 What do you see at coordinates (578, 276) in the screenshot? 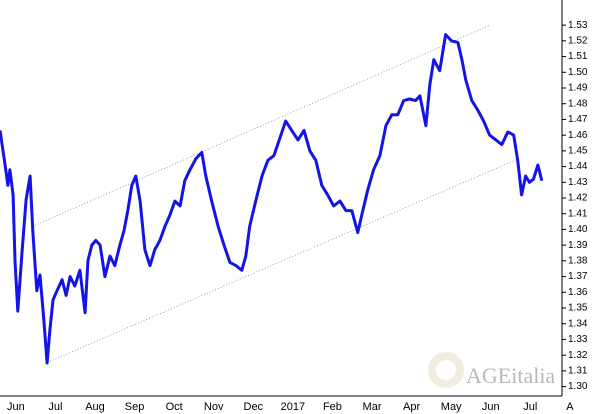
I see `y-tick-label: 1.37` at bounding box center [578, 276].